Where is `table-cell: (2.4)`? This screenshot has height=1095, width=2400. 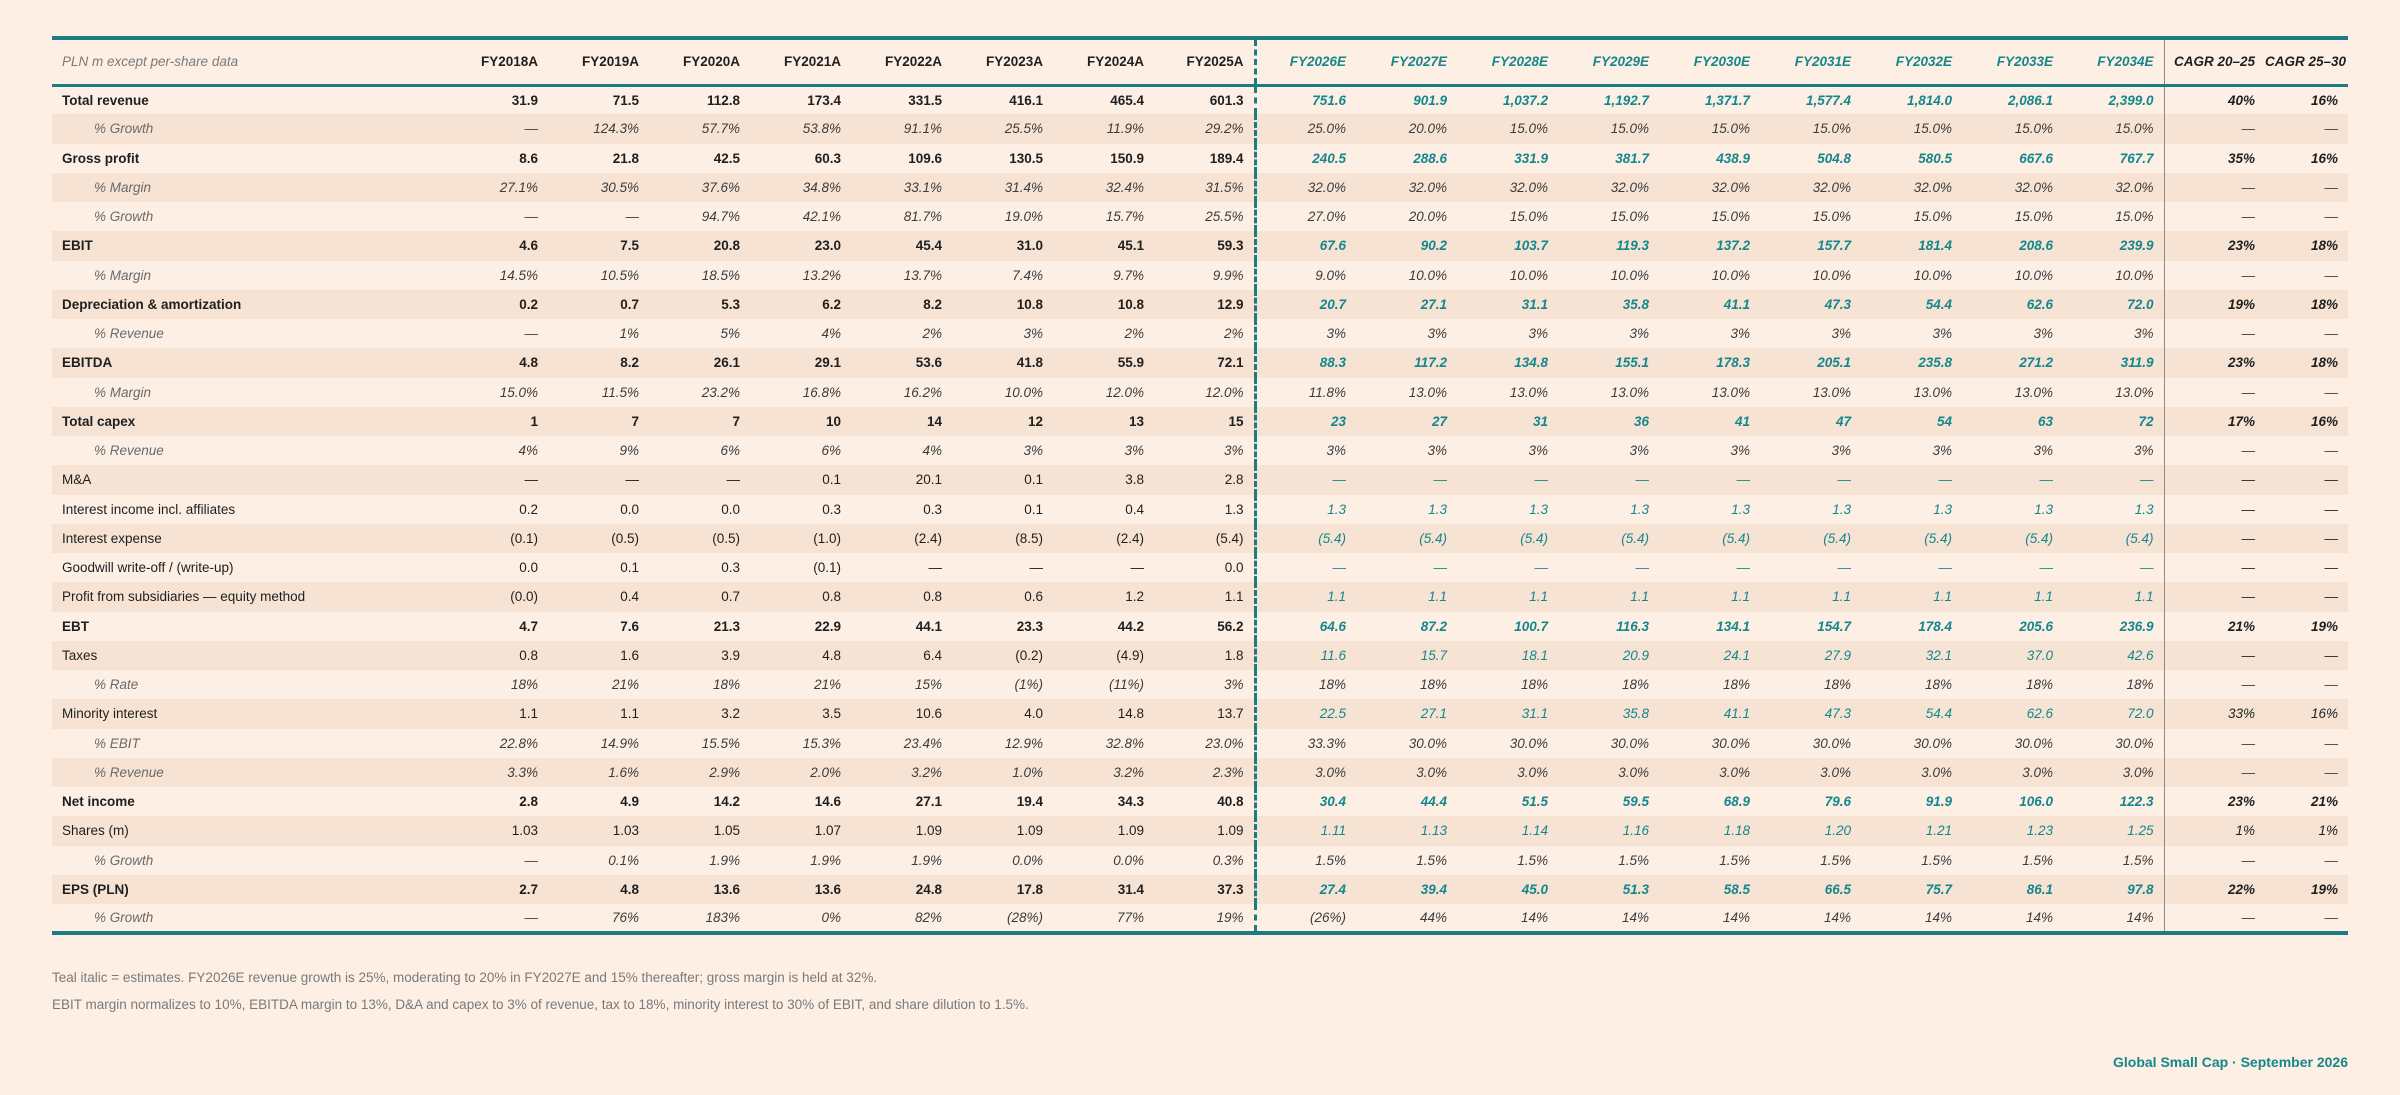
table-cell: (2.4) is located at coordinates (901, 538).